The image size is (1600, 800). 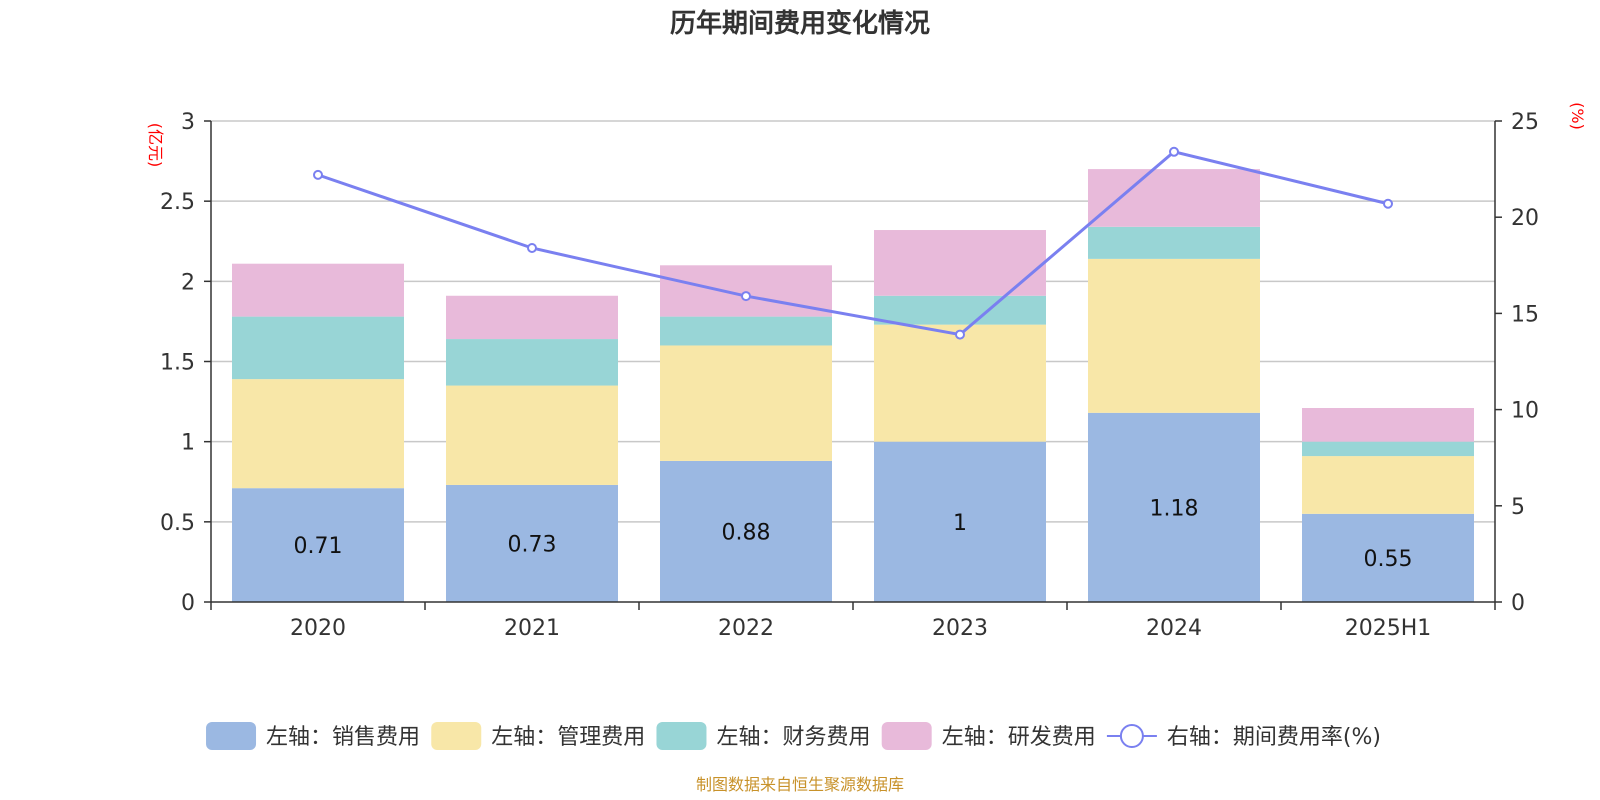 What do you see at coordinates (1019, 737) in the screenshot?
I see `legend-label: 左轴：研发费用` at bounding box center [1019, 737].